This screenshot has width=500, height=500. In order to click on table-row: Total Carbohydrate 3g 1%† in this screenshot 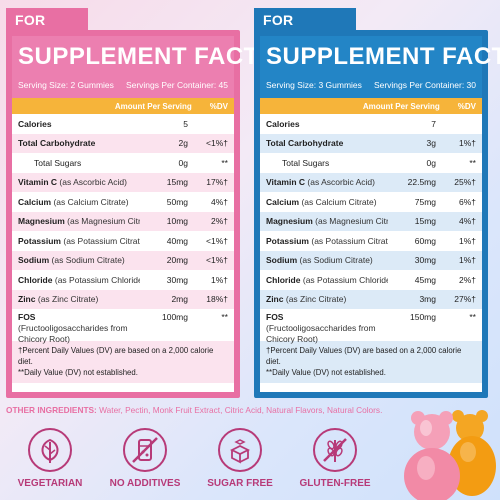, I will do `click(371, 143)`.